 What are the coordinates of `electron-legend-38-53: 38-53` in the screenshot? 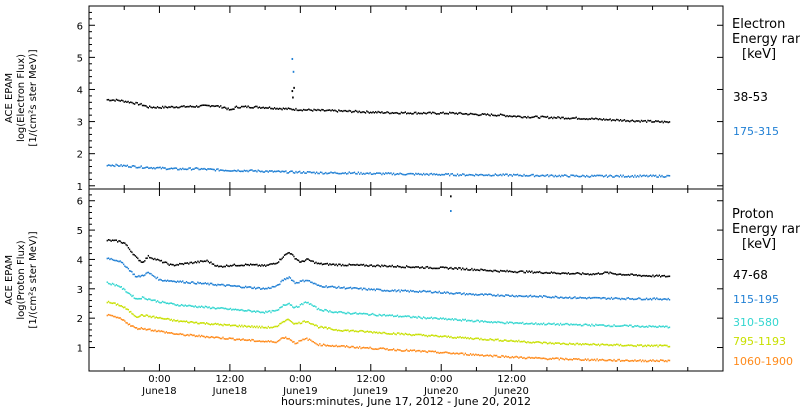 It's located at (750, 97).